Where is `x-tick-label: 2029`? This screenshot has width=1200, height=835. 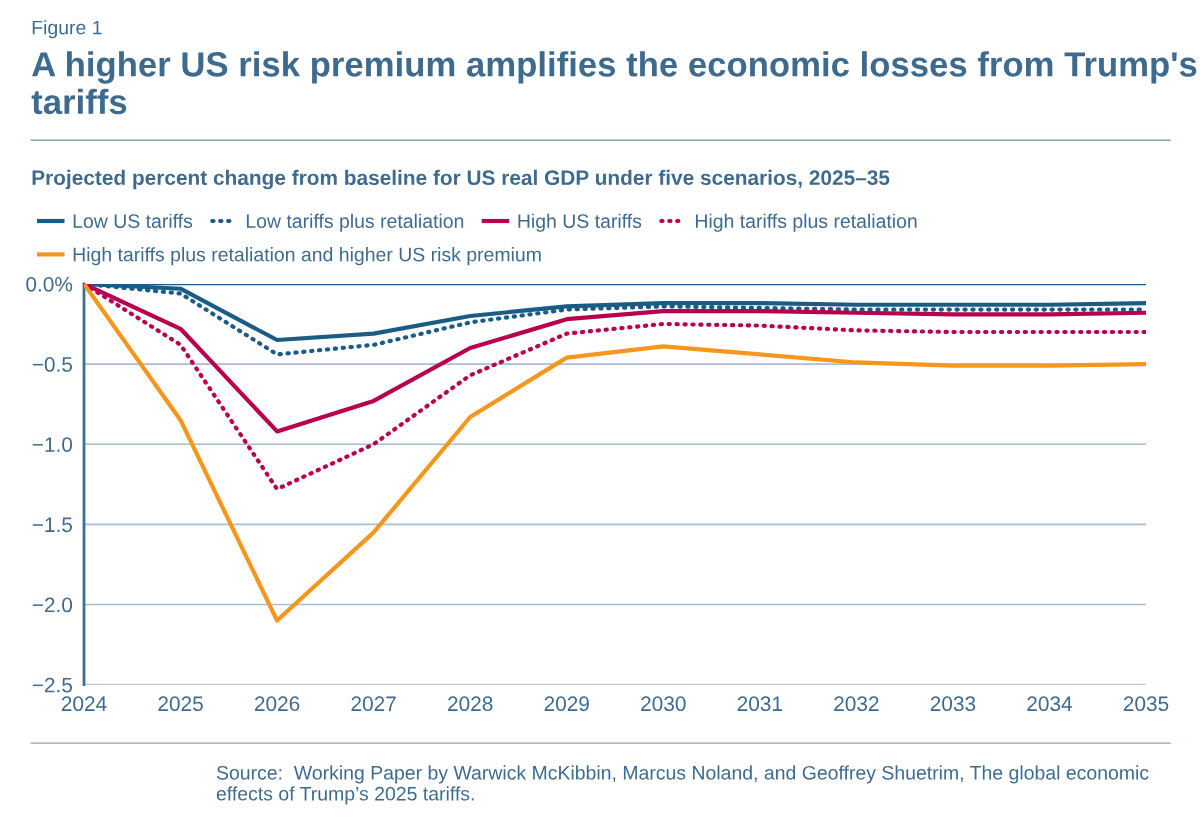
x-tick-label: 2029 is located at coordinates (566, 704).